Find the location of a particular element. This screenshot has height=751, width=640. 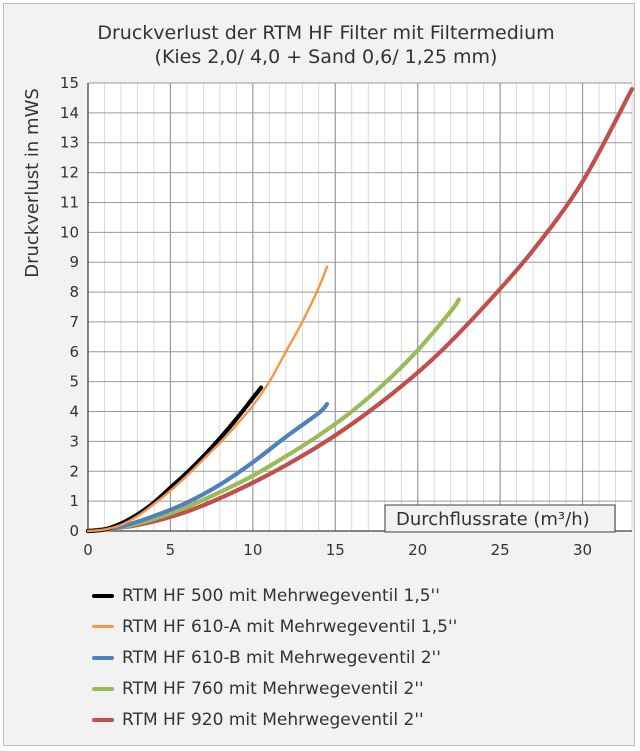

y-tick-label: 4 is located at coordinates (74, 412).